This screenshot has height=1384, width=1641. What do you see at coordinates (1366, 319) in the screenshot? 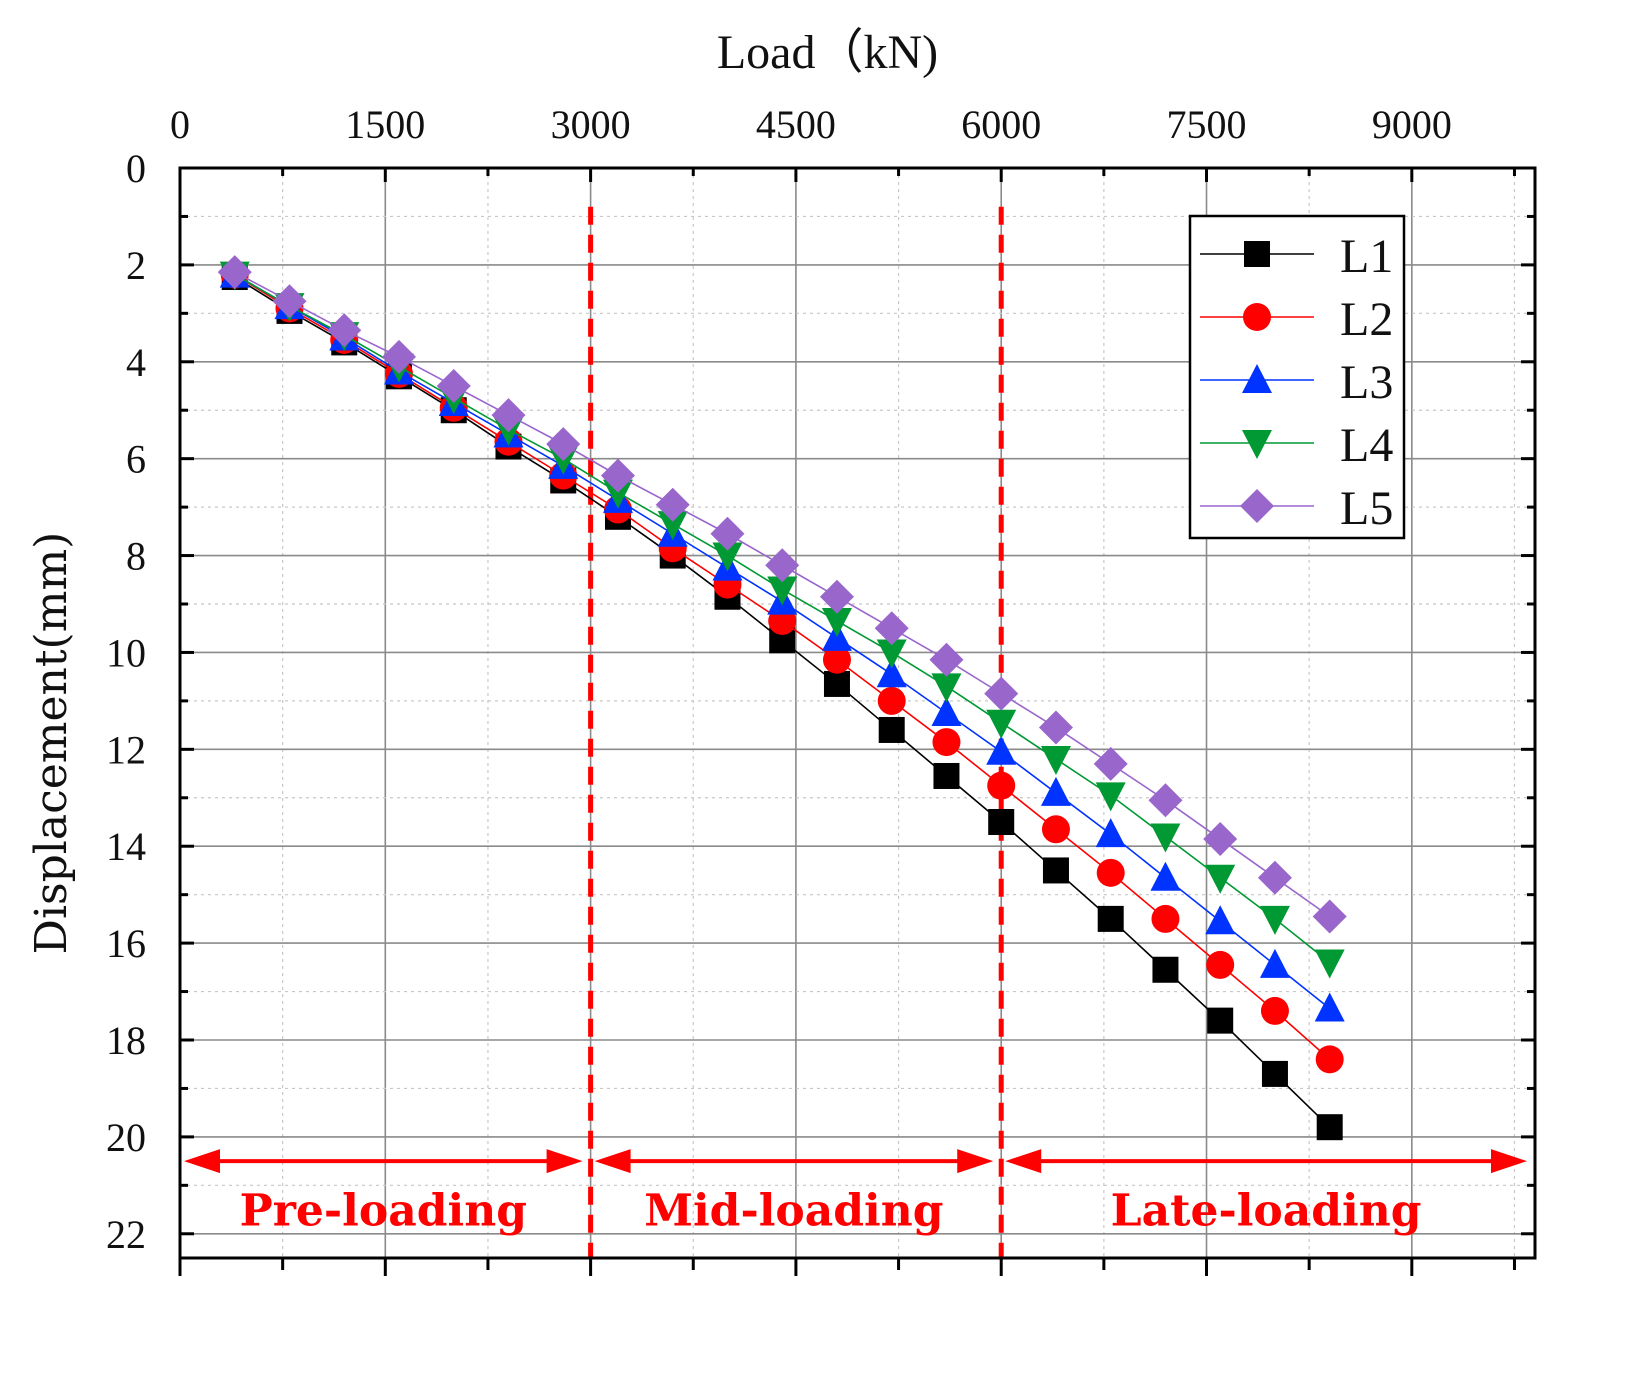
I see `legend-label-l2: L2` at bounding box center [1366, 319].